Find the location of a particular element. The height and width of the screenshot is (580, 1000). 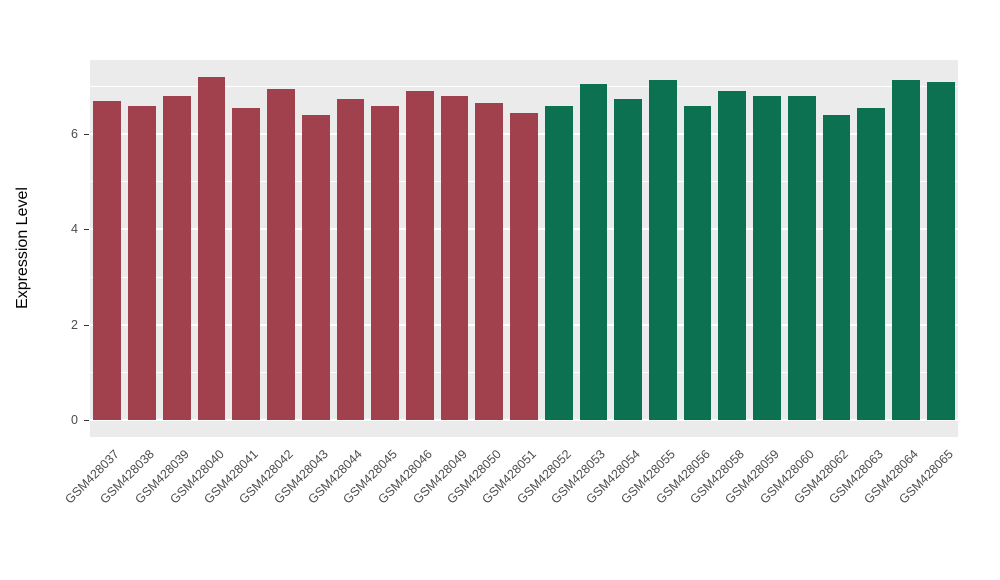

bar-GSM428056 is located at coordinates (697, 262).